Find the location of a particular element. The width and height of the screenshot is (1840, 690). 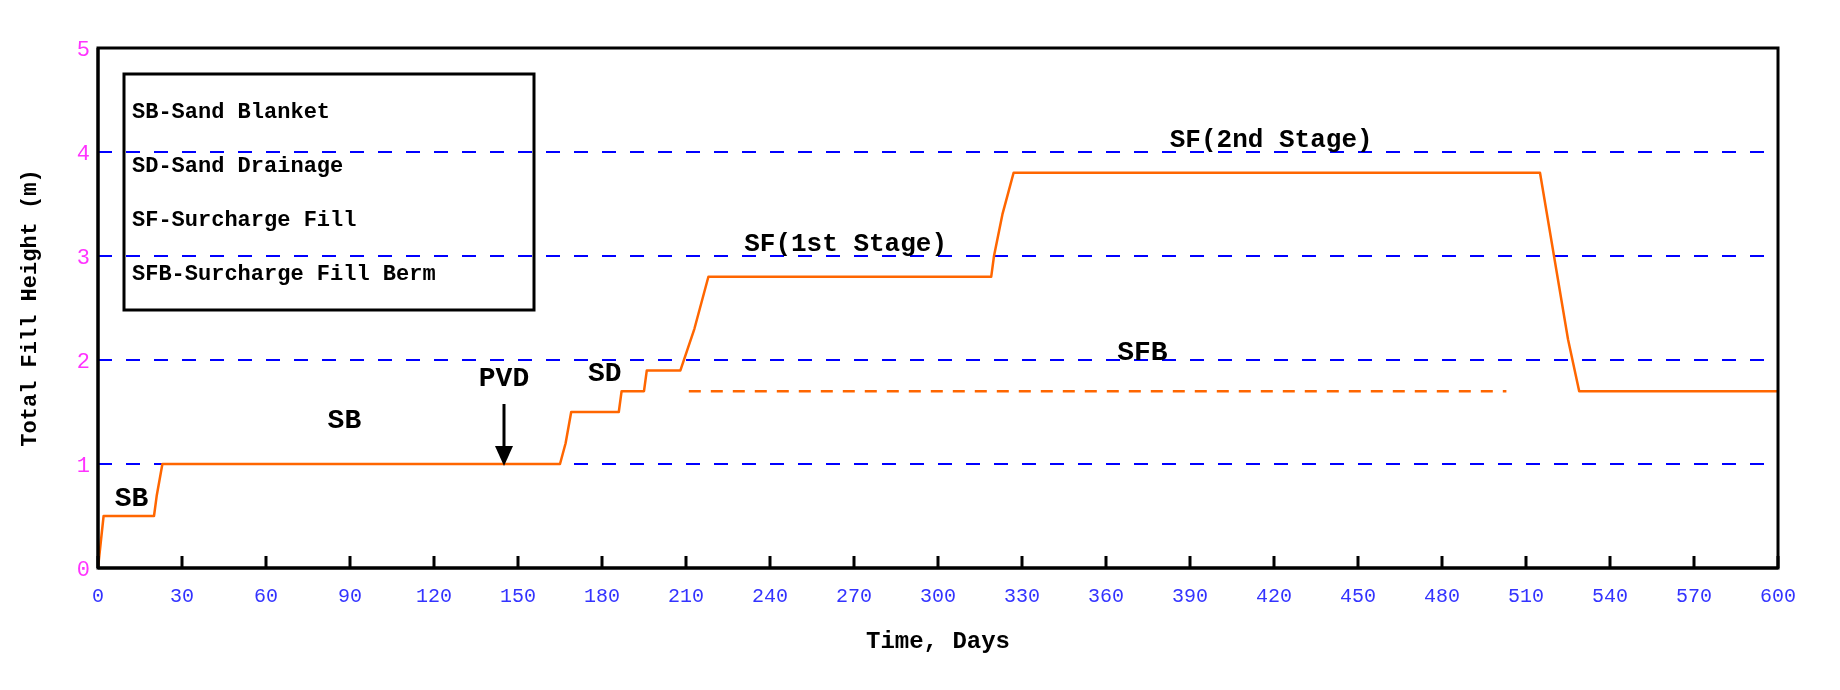

annotation: SD-Sand Drainage is located at coordinates (238, 166).